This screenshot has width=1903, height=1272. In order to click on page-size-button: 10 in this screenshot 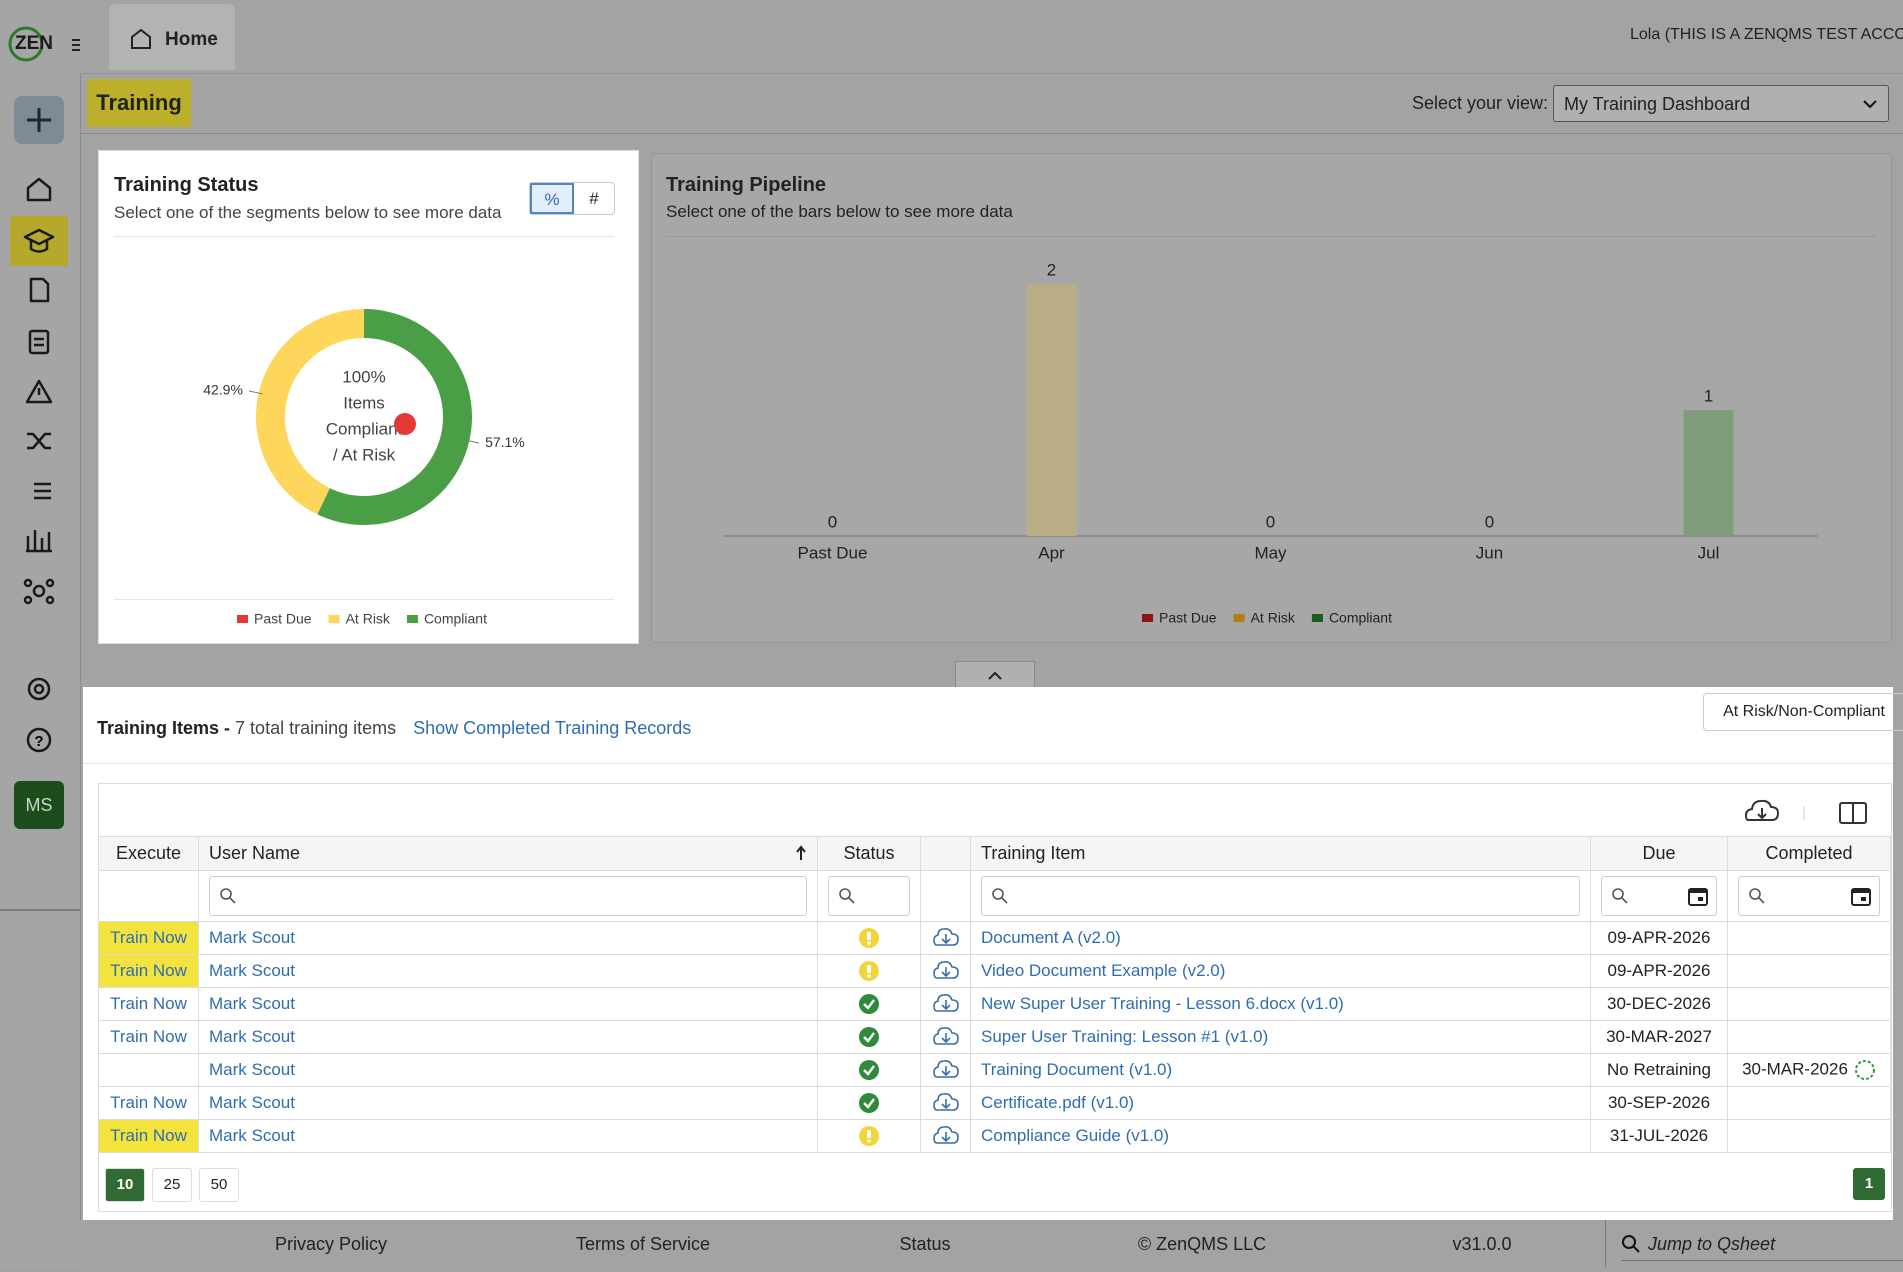, I will do `click(125, 1185)`.